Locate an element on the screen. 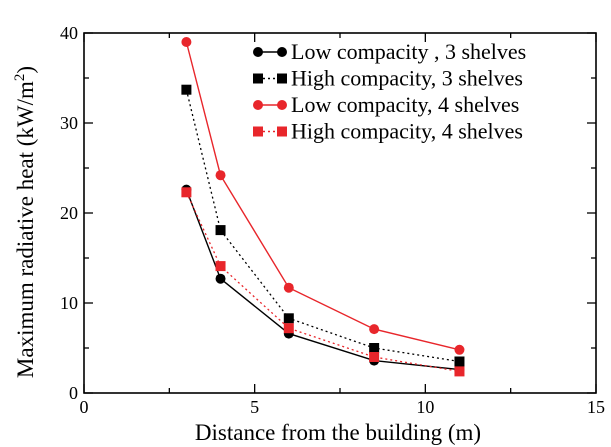  legend-item: Low compacity , 3 shelves is located at coordinates (389, 51).